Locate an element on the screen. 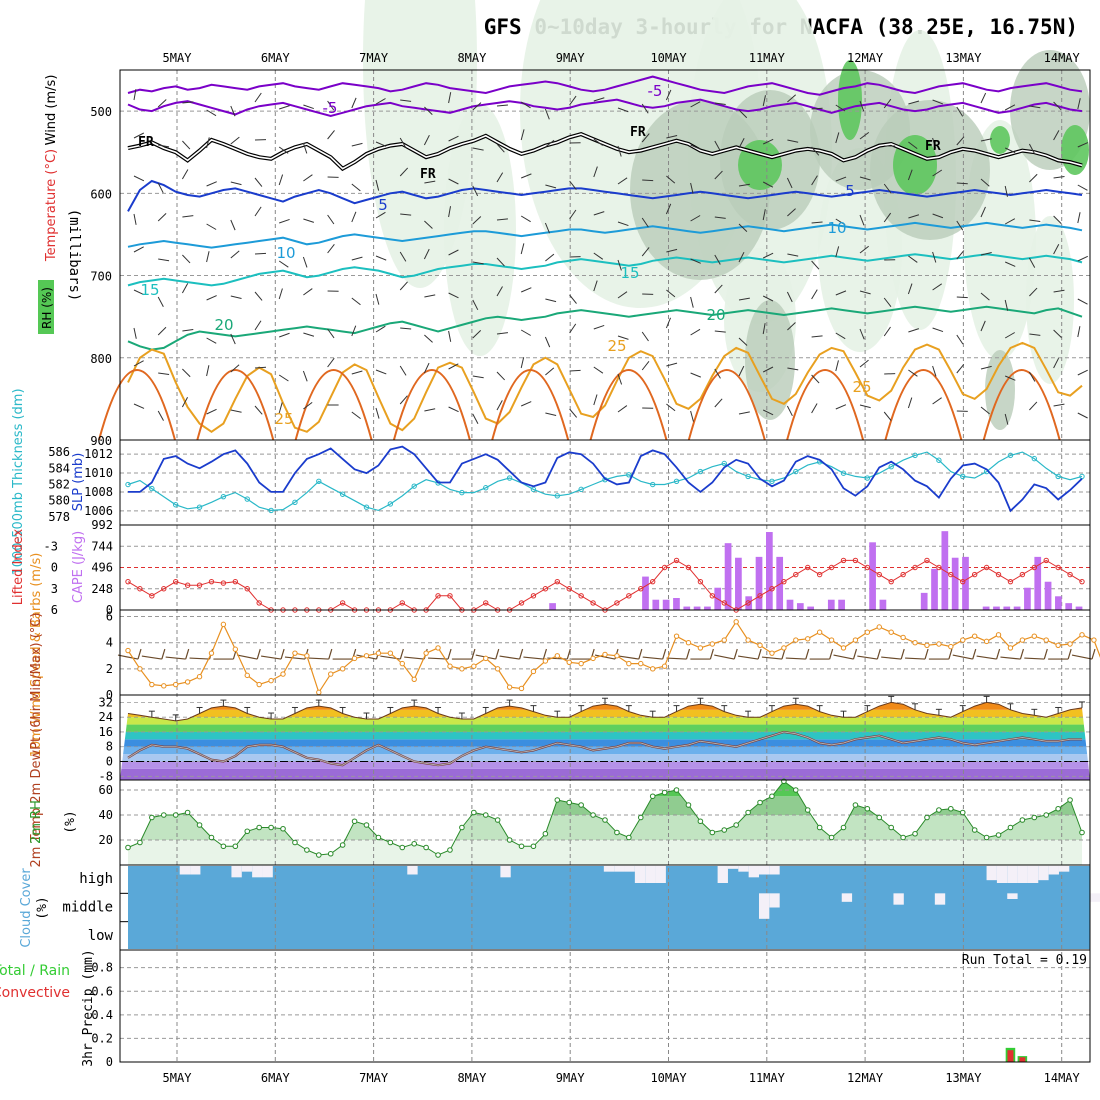 Image resolution: width=1100 pixels, height=1100 pixels. contour-label: 15 is located at coordinates (629, 273).